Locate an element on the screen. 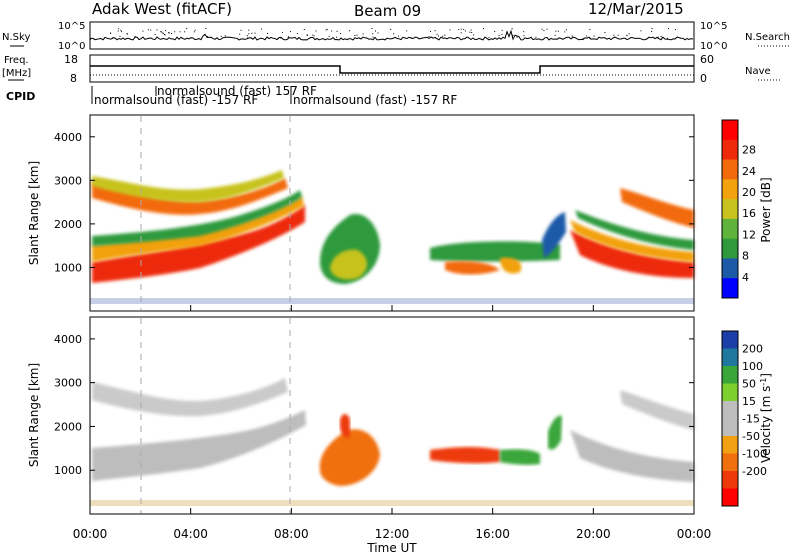  x-tick-label: 20:00 is located at coordinates (593, 534).